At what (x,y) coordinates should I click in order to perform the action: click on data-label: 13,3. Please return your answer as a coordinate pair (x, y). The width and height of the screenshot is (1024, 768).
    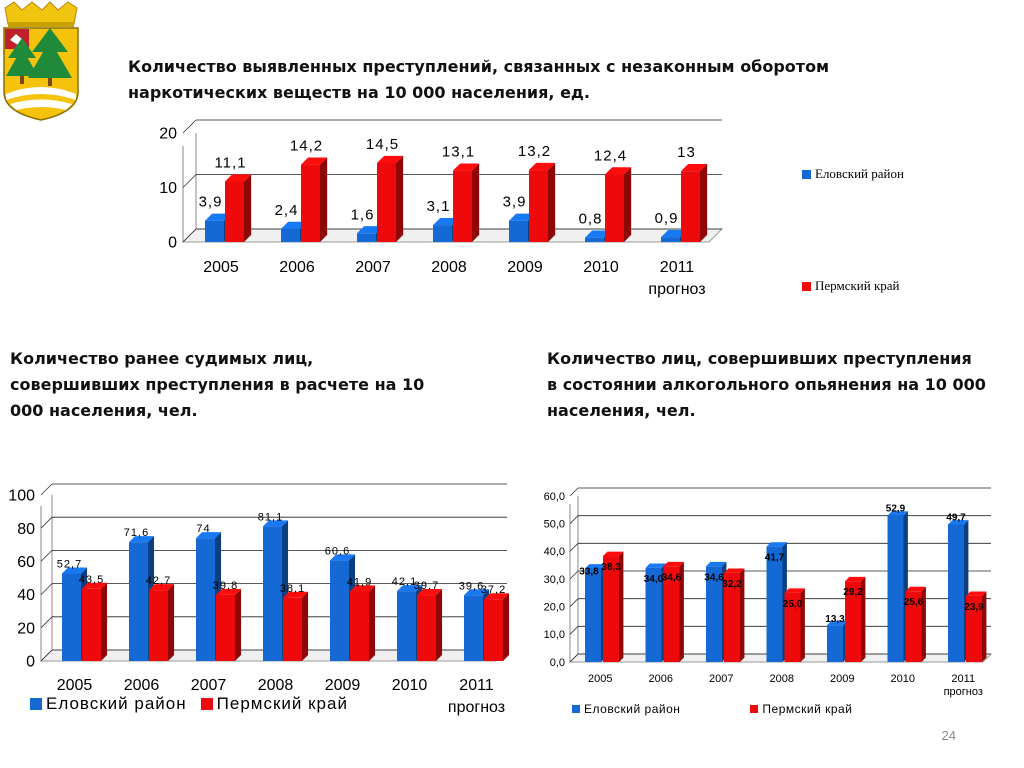
    Looking at the image, I should click on (835, 619).